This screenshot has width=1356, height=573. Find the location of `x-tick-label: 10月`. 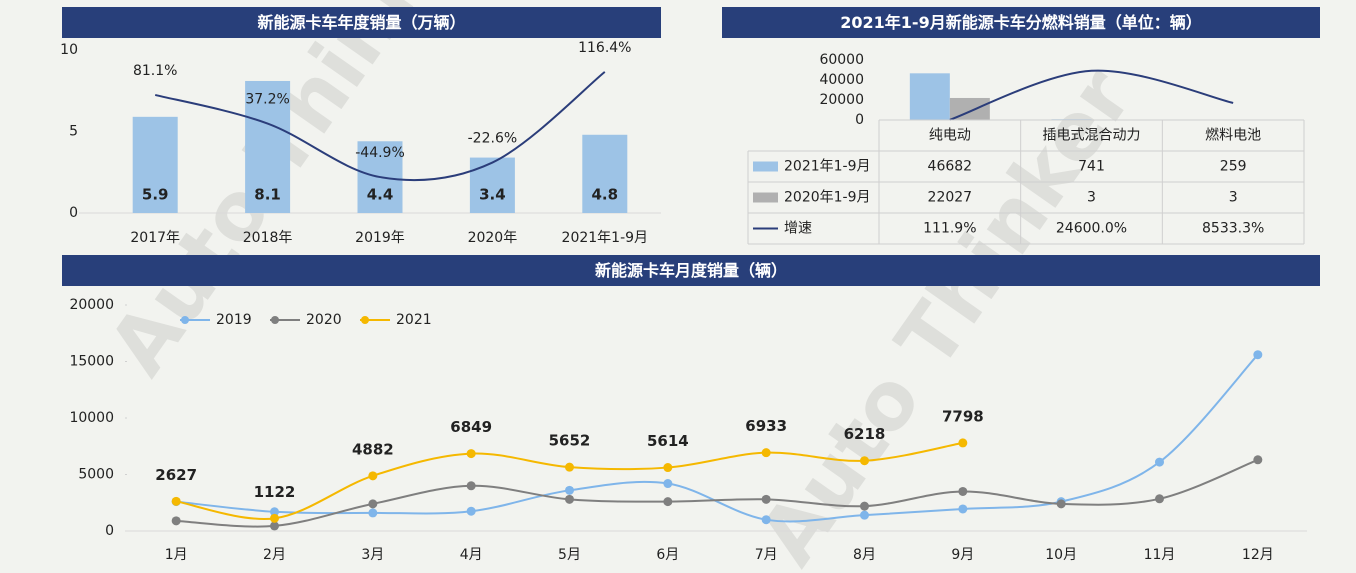

x-tick-label: 10月 is located at coordinates (1061, 555).